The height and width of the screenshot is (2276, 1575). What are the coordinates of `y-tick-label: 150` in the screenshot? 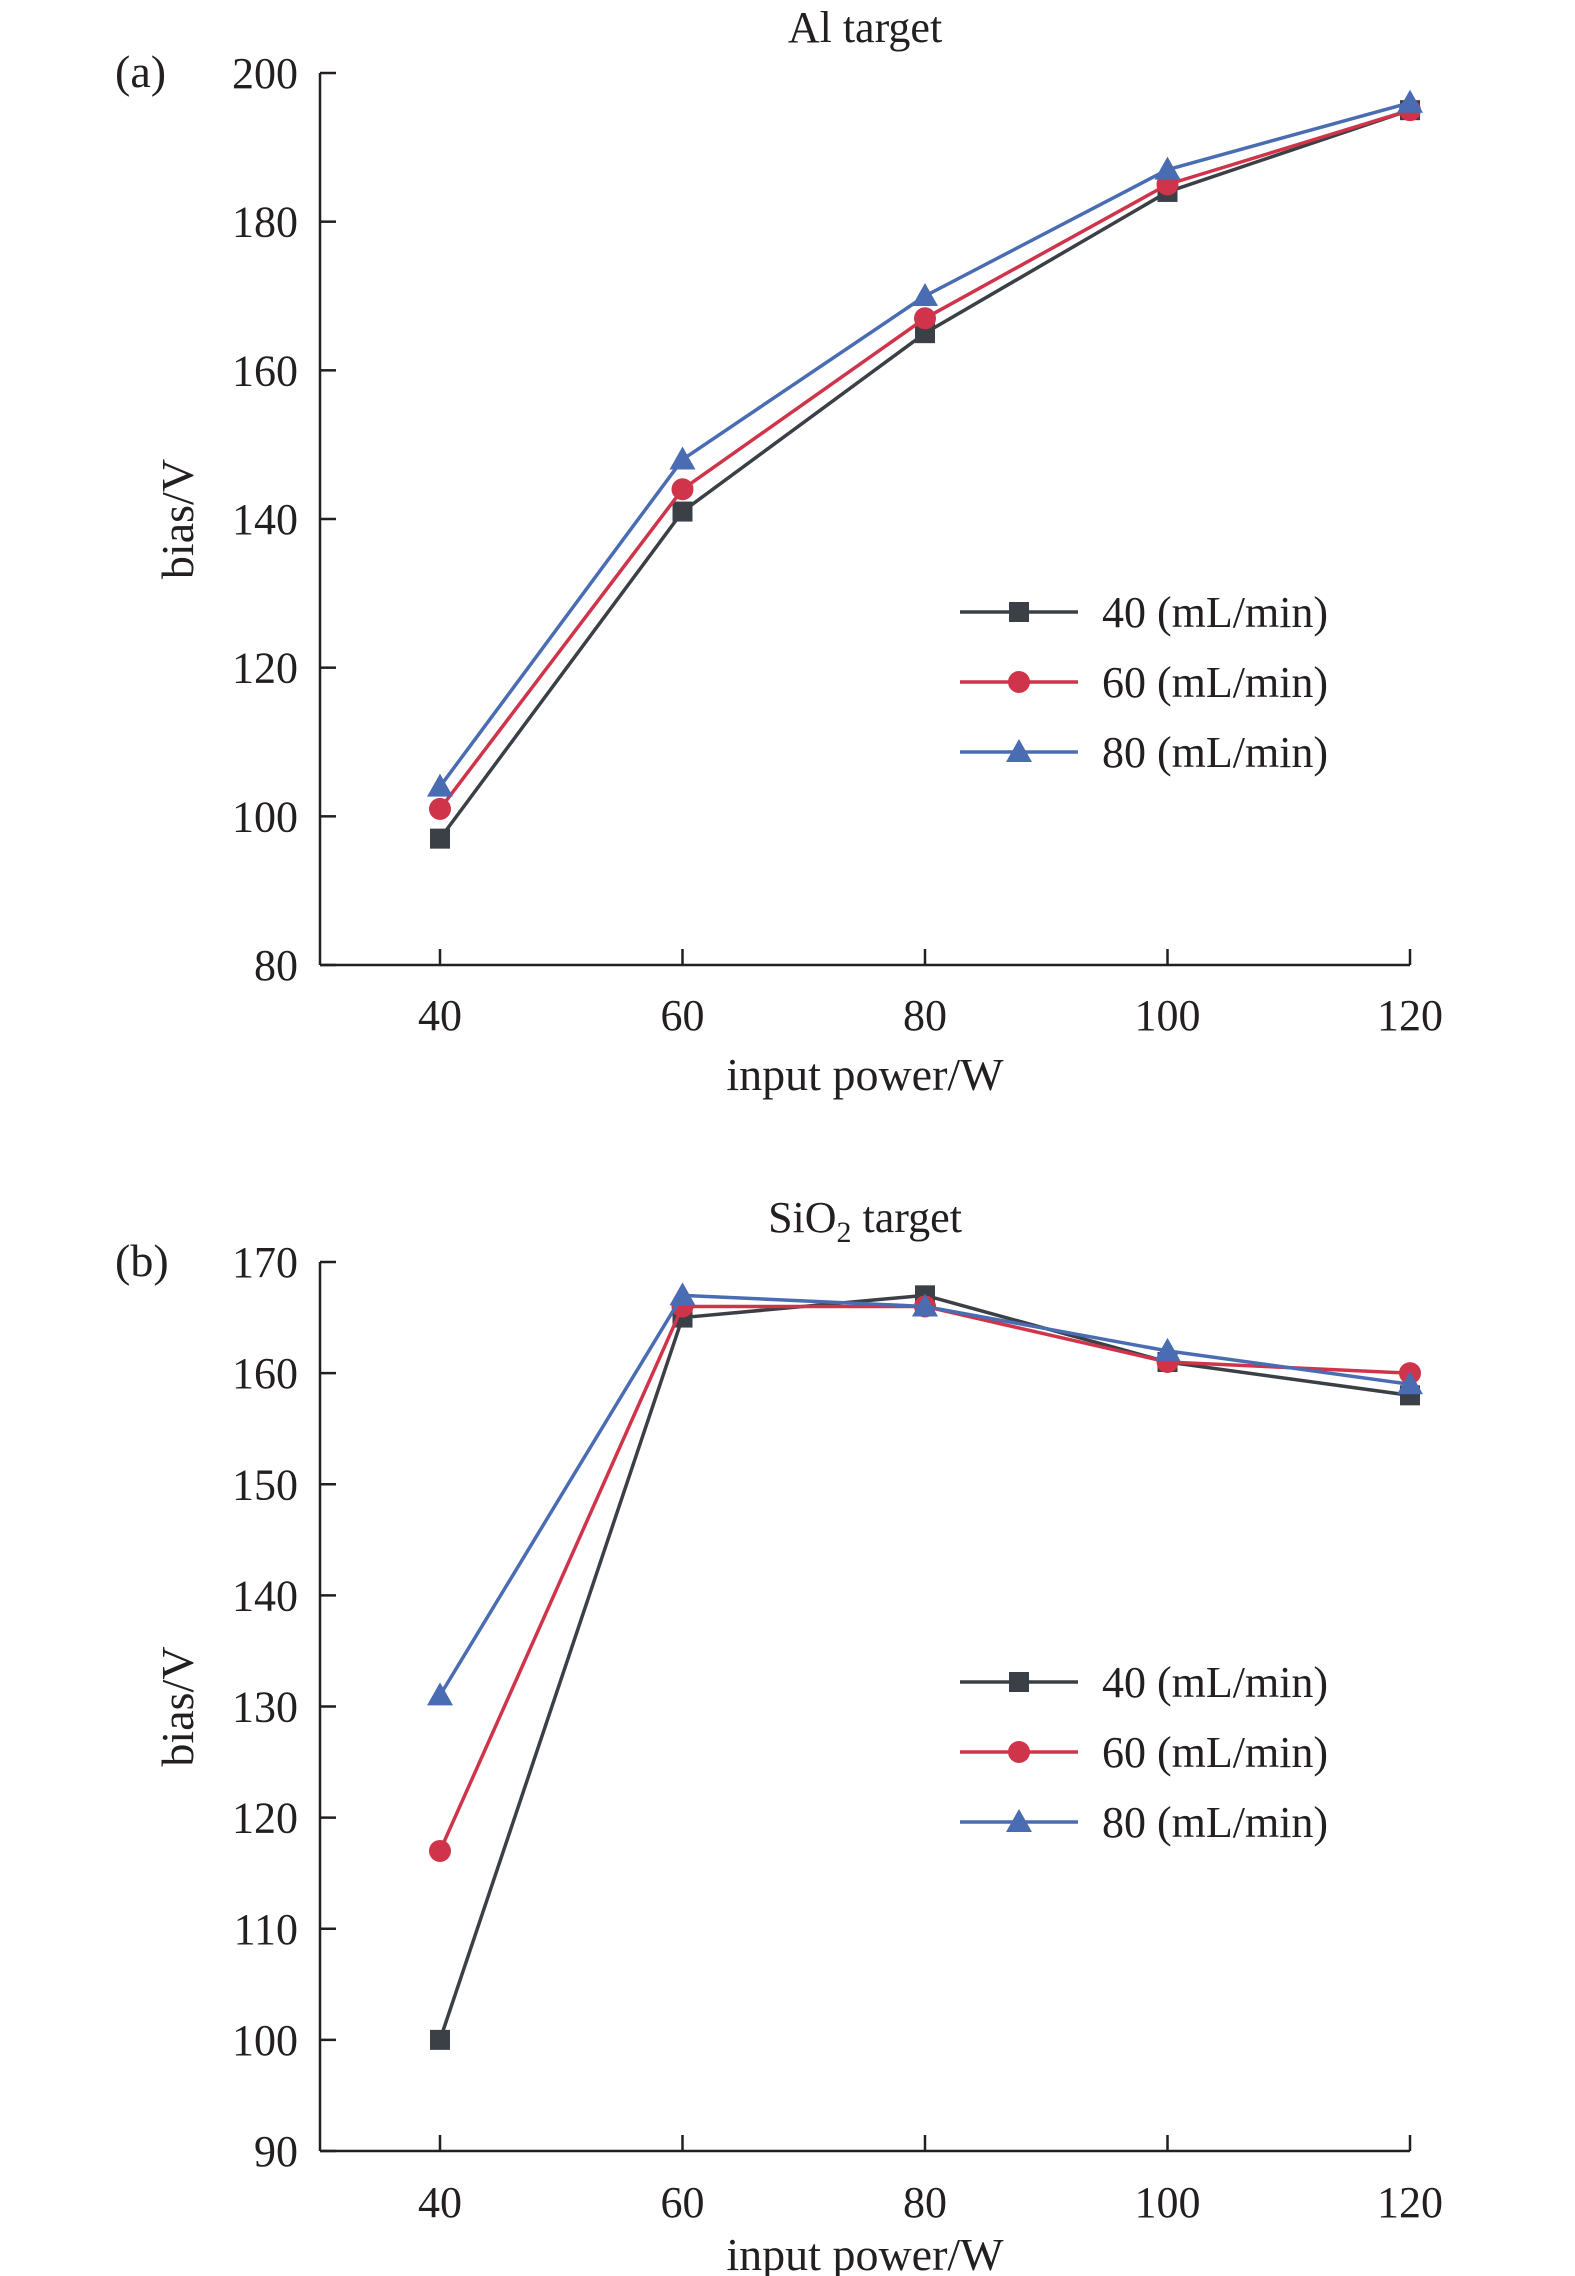 It's located at (265, 1484).